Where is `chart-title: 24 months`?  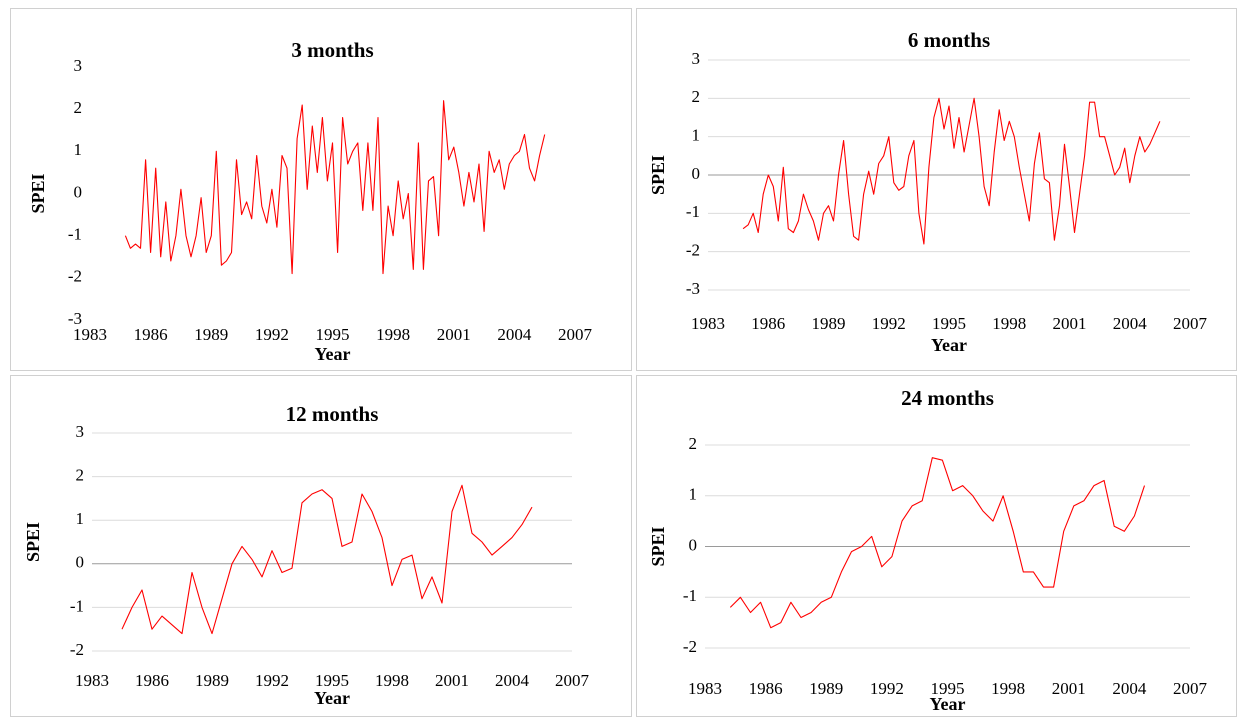
chart-title: 24 months is located at coordinates (947, 398).